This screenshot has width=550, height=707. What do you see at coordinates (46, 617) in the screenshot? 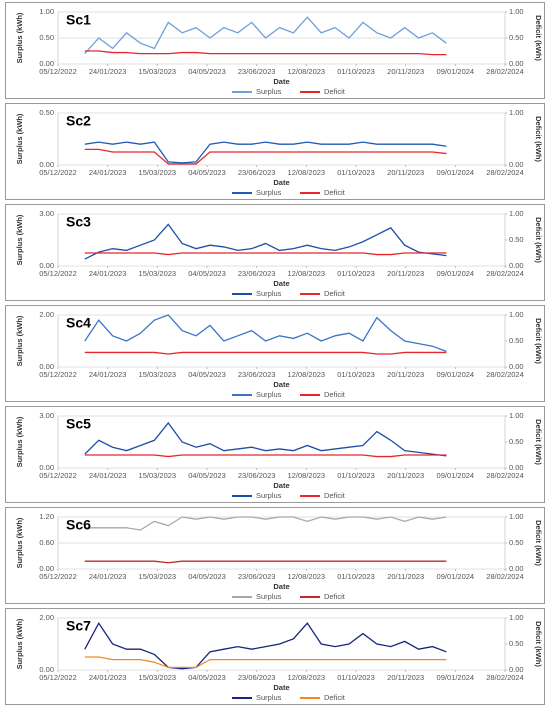
I see `y-tick-label: 2.00` at bounding box center [46, 617].